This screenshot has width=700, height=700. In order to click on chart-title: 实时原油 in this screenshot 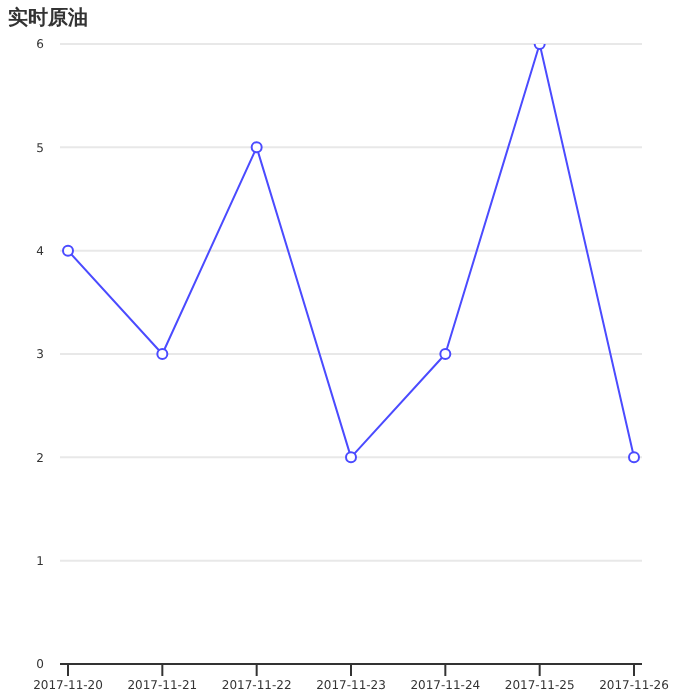, I will do `click(48, 18)`.